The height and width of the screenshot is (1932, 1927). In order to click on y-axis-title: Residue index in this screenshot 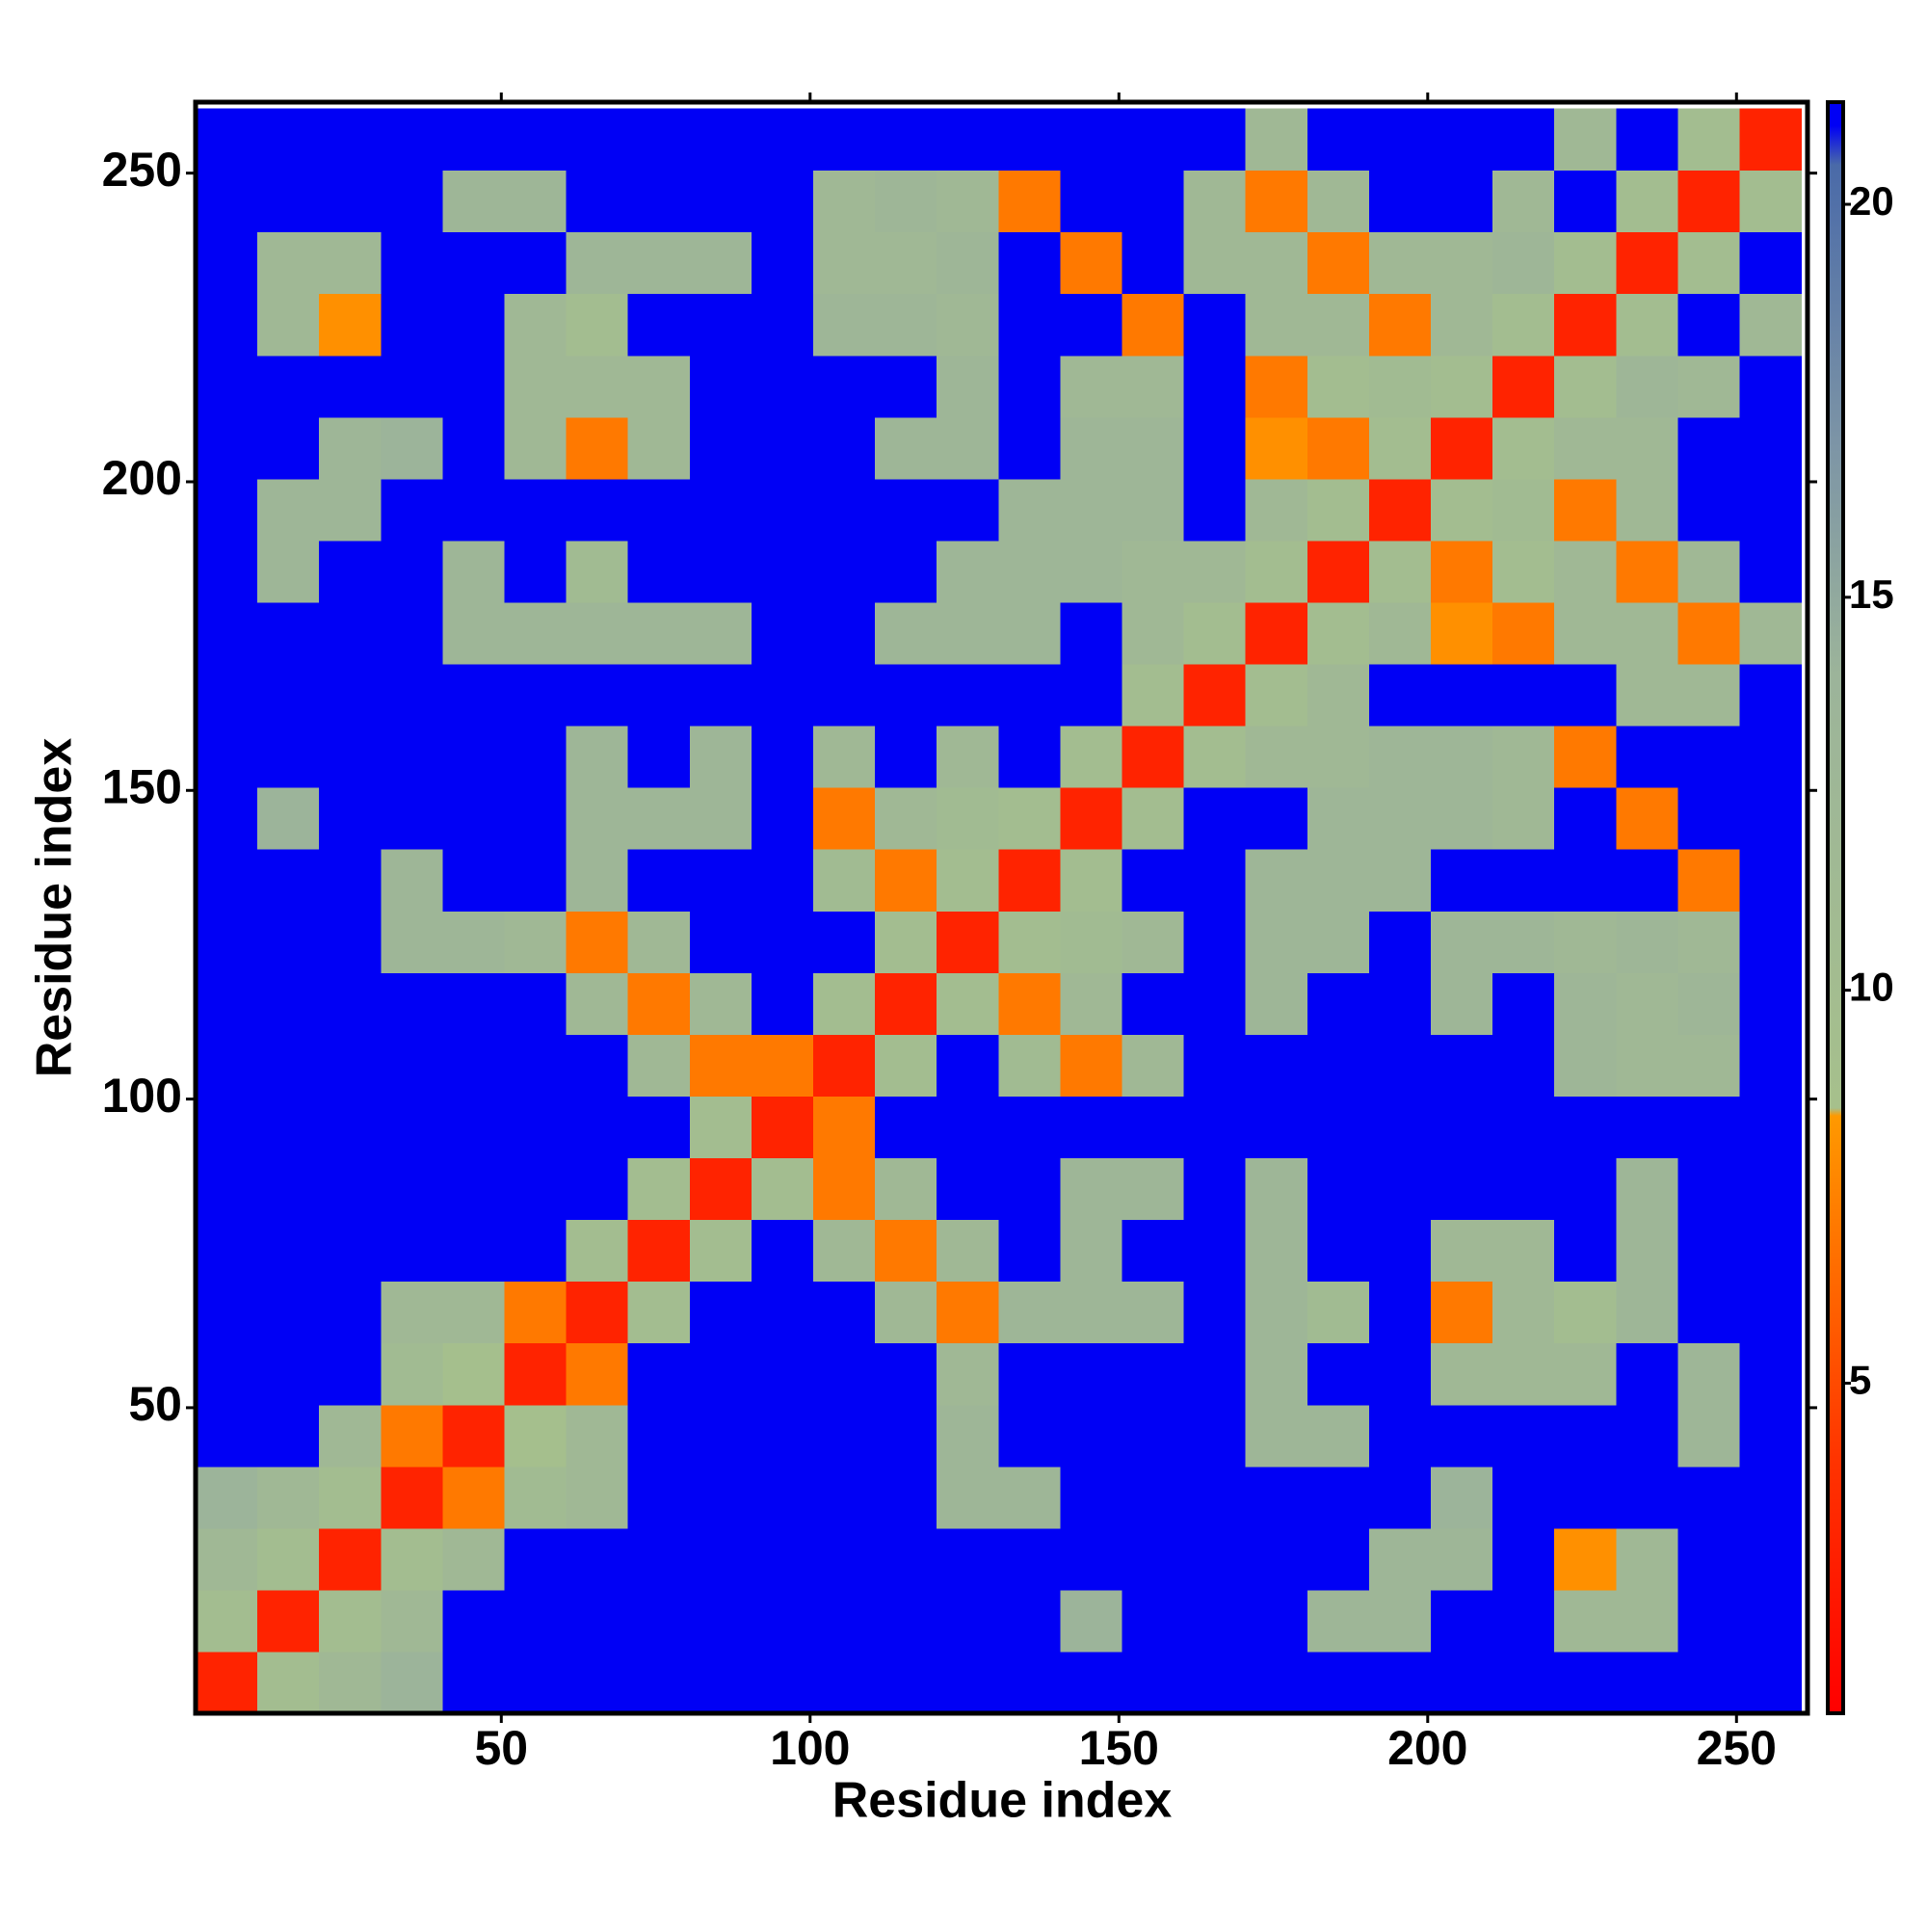, I will do `click(55, 908)`.